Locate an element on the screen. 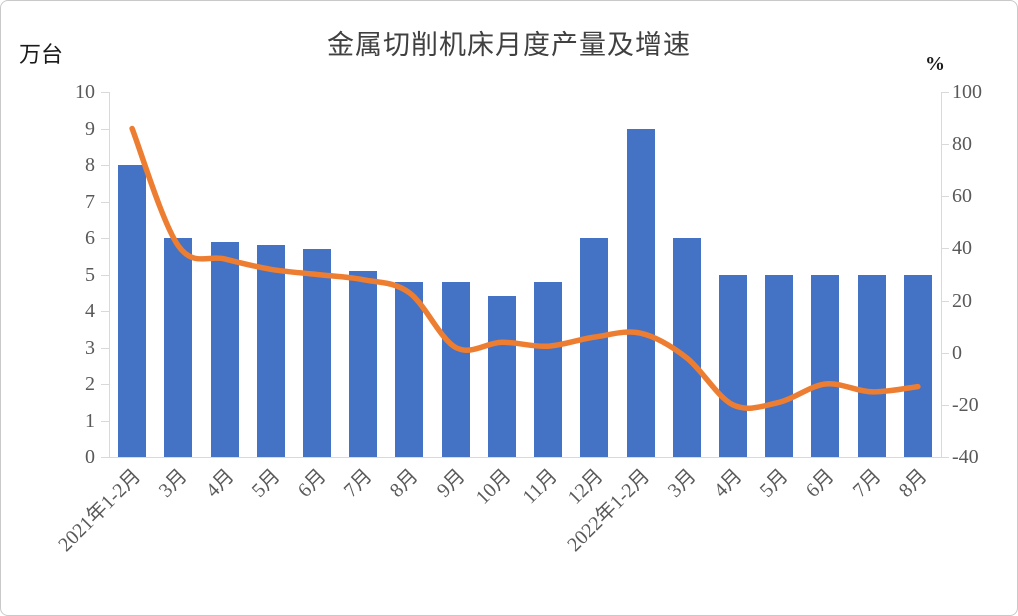  left-axis-line is located at coordinates (109, 275).